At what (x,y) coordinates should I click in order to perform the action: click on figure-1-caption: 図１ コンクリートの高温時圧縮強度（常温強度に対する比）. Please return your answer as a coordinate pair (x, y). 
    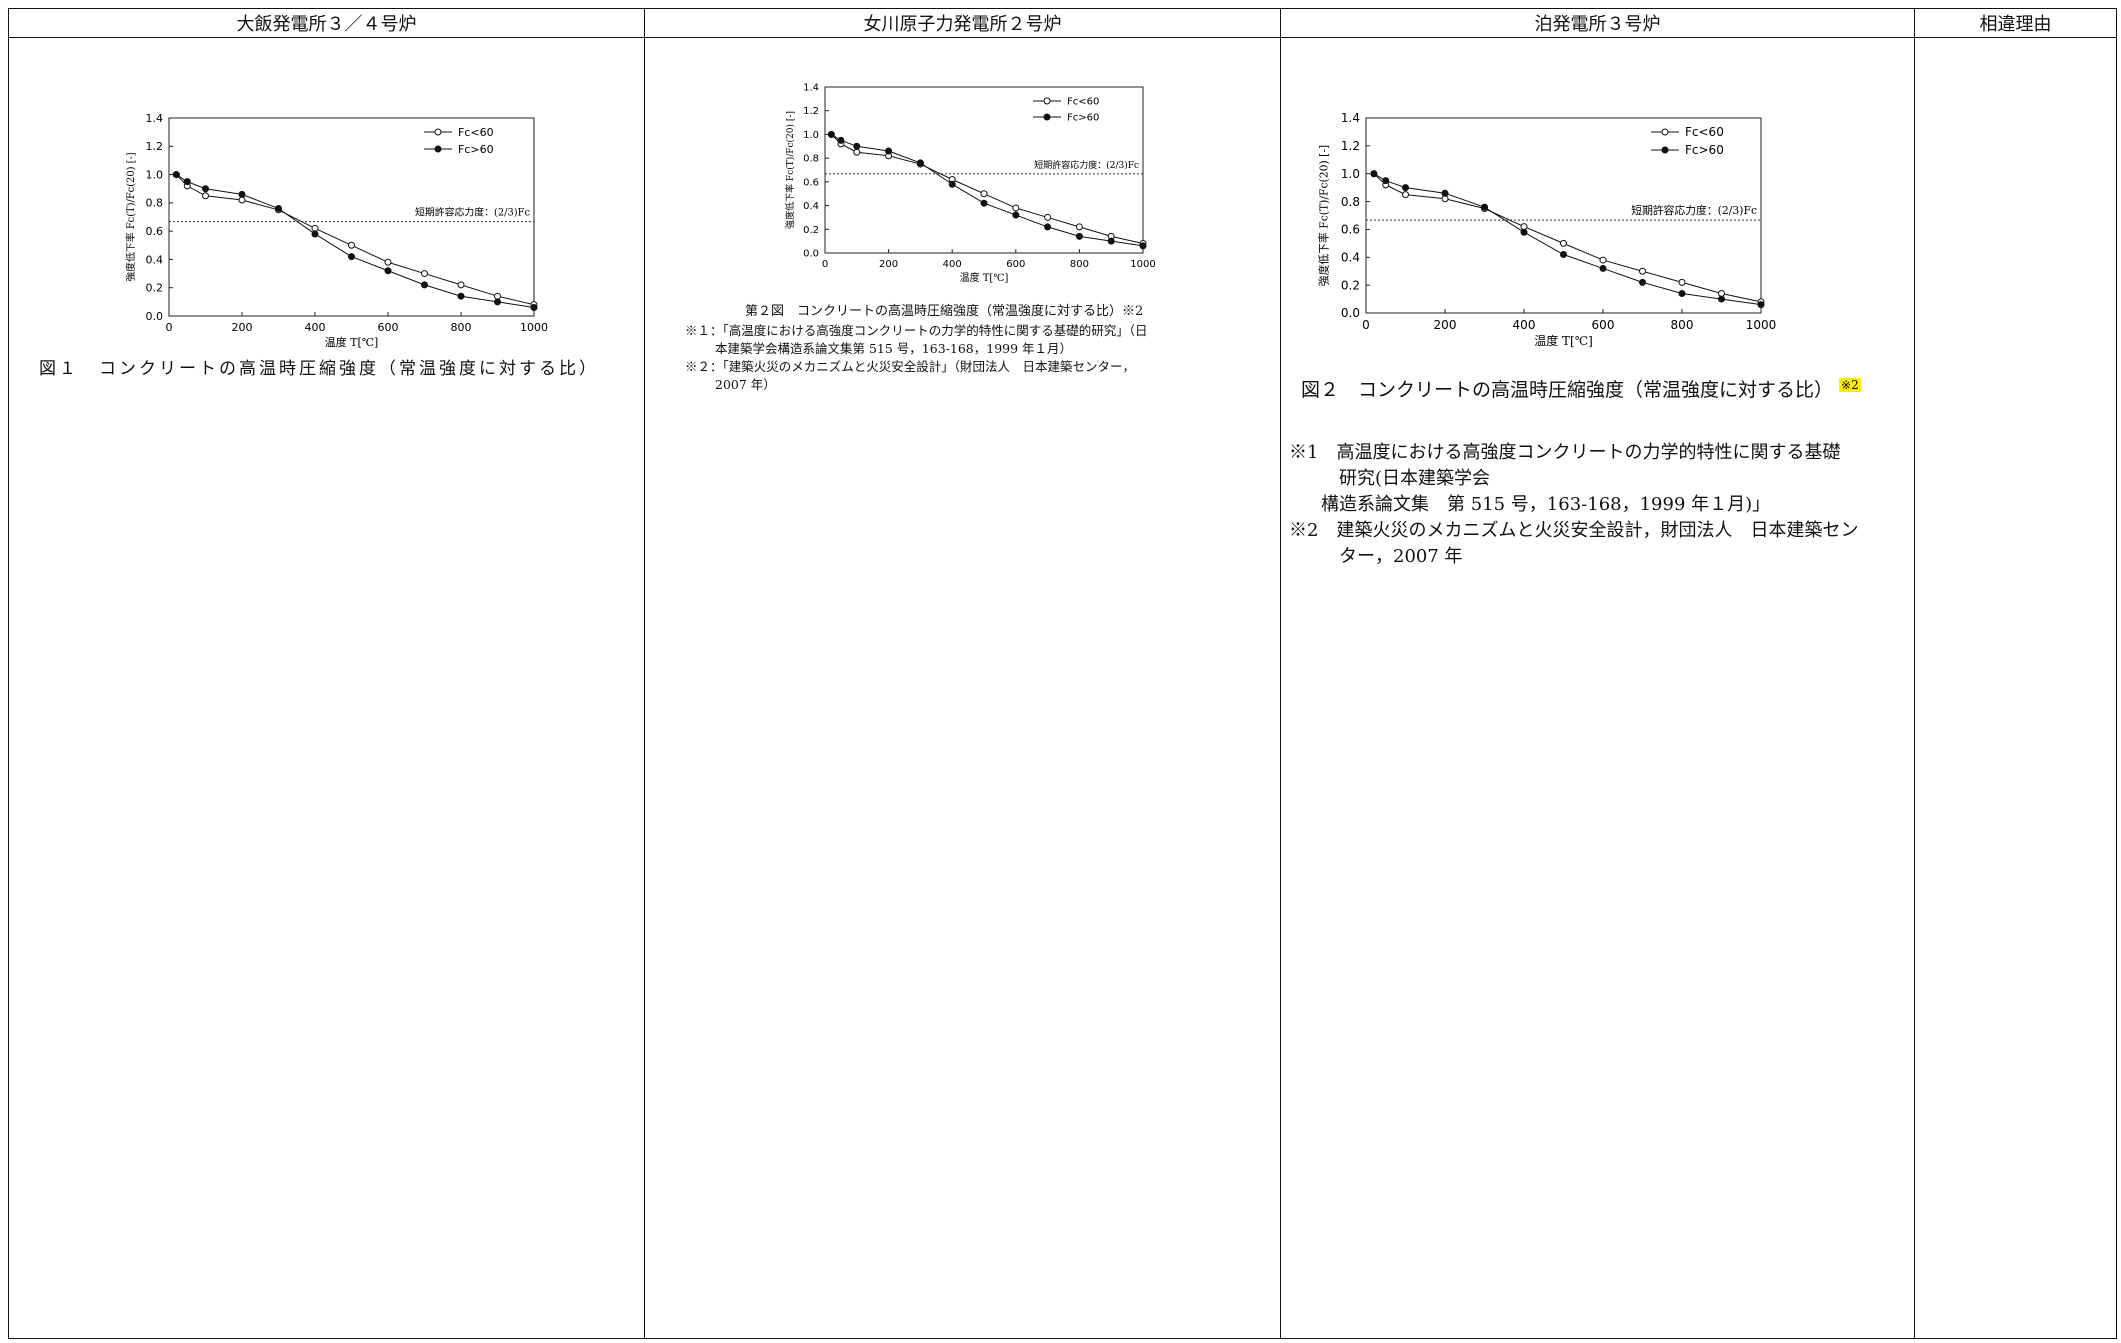
    Looking at the image, I should click on (319, 369).